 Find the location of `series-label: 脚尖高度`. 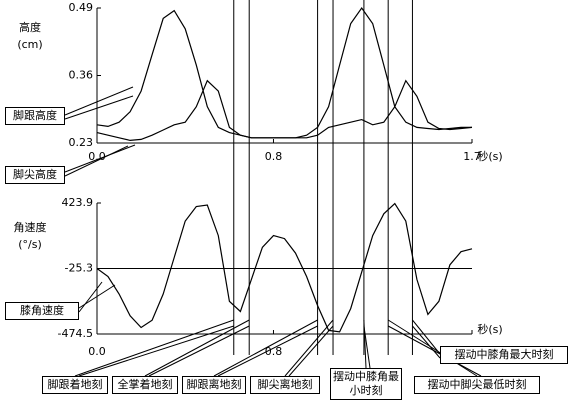

series-label: 脚尖高度 is located at coordinates (35, 175).